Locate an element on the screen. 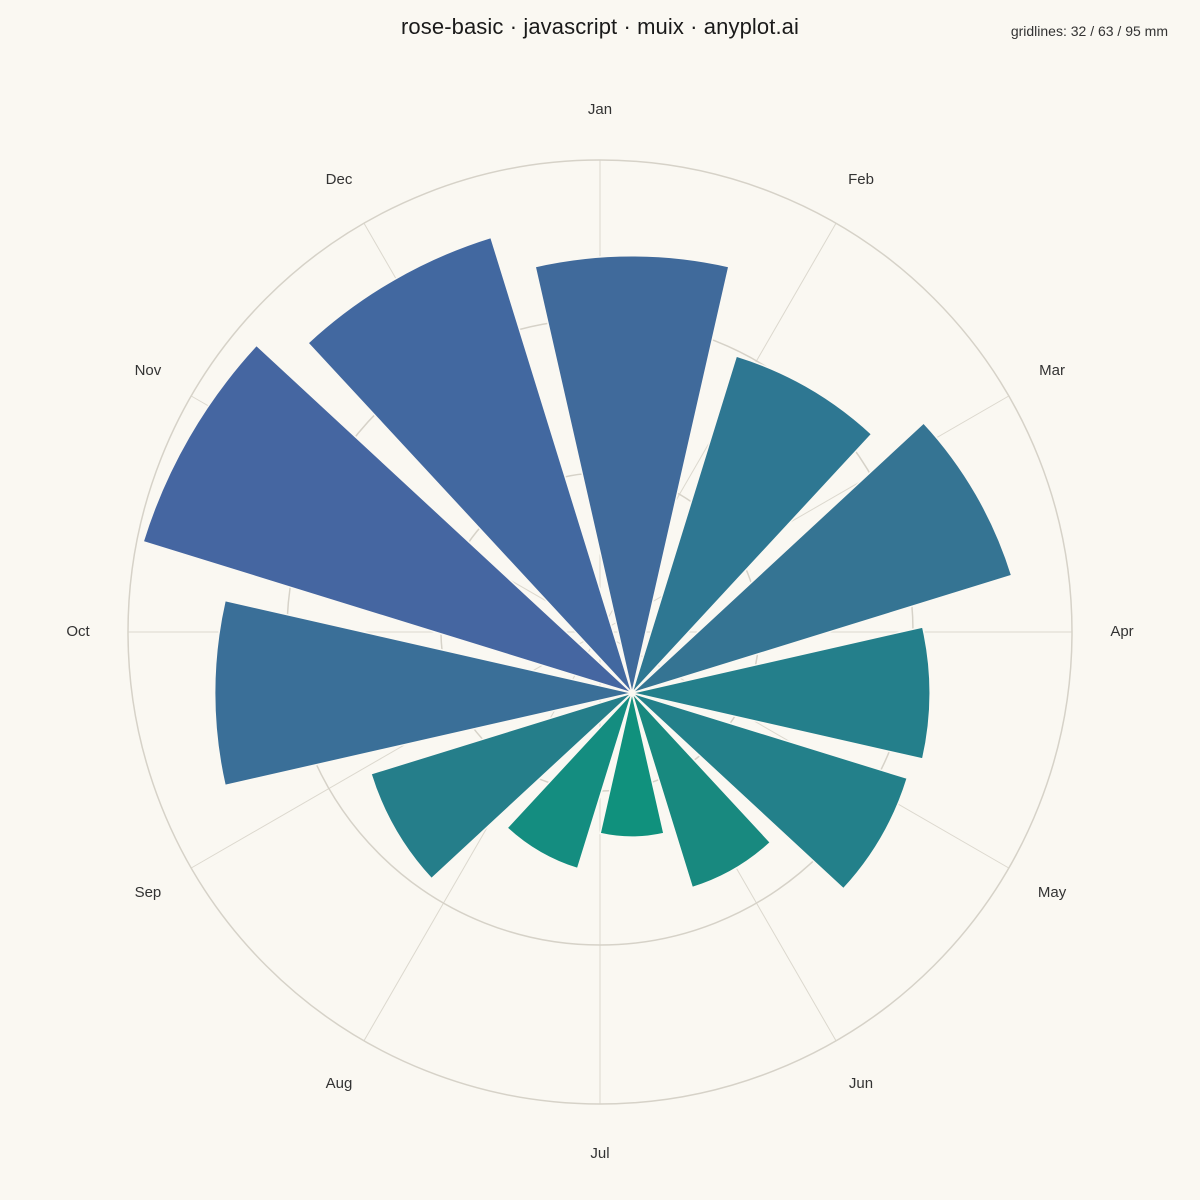 Image resolution: width=1200 pixels, height=1200 pixels. rose-petal-nov is located at coordinates (387, 519).